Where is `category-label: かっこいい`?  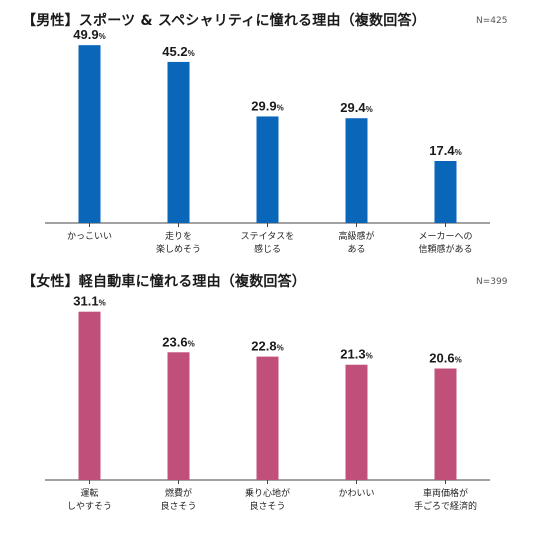
category-label: かっこいい is located at coordinates (89, 236).